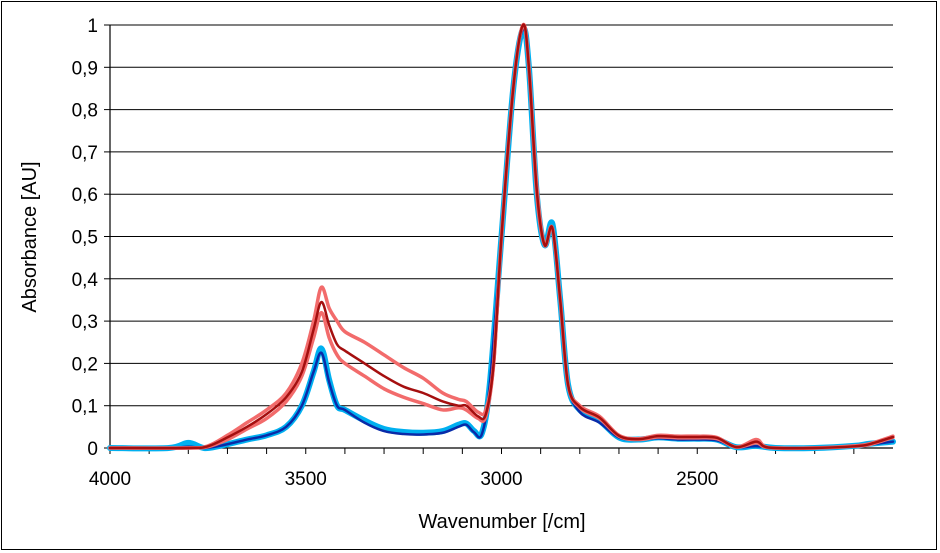 This screenshot has width=940, height=553. I want to click on x-tick-labels: 4000 3500 3000 2500, so click(404, 479).